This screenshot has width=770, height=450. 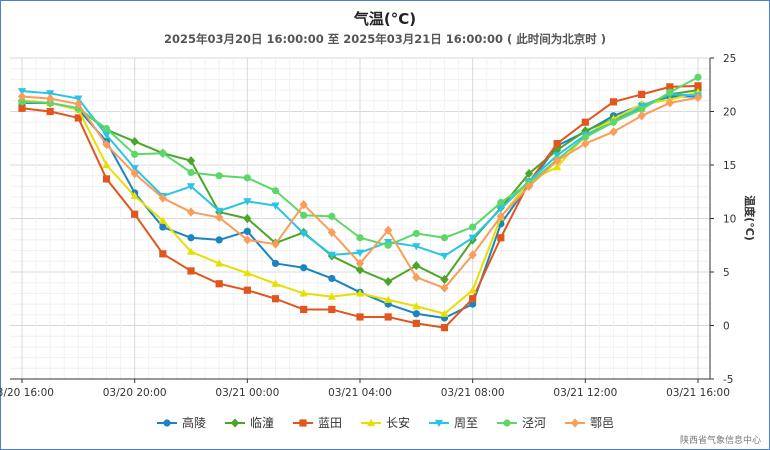 I want to click on chart-title: 气温(°C), so click(x=385, y=19).